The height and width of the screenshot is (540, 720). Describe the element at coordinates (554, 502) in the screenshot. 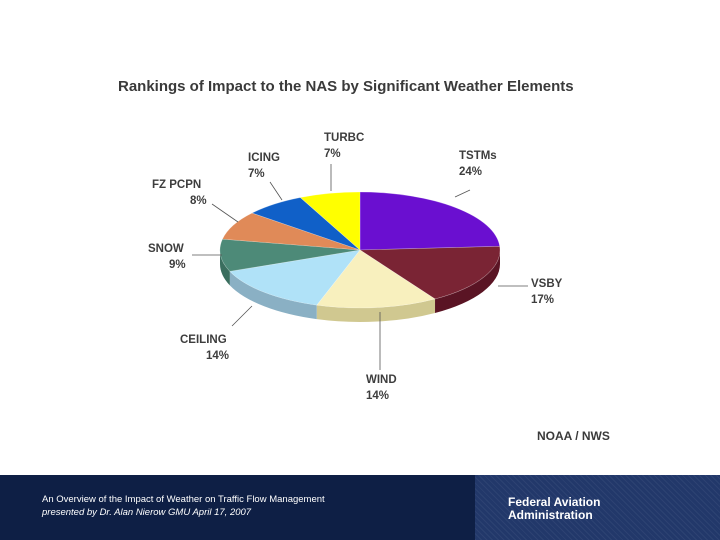

I see `agency-name-line1: Federal Aviation` at that location.